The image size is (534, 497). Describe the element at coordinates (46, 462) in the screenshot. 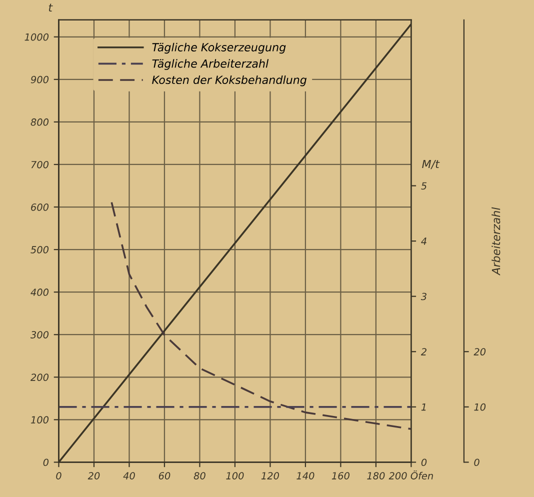

I see `y-tick-label: 0` at that location.